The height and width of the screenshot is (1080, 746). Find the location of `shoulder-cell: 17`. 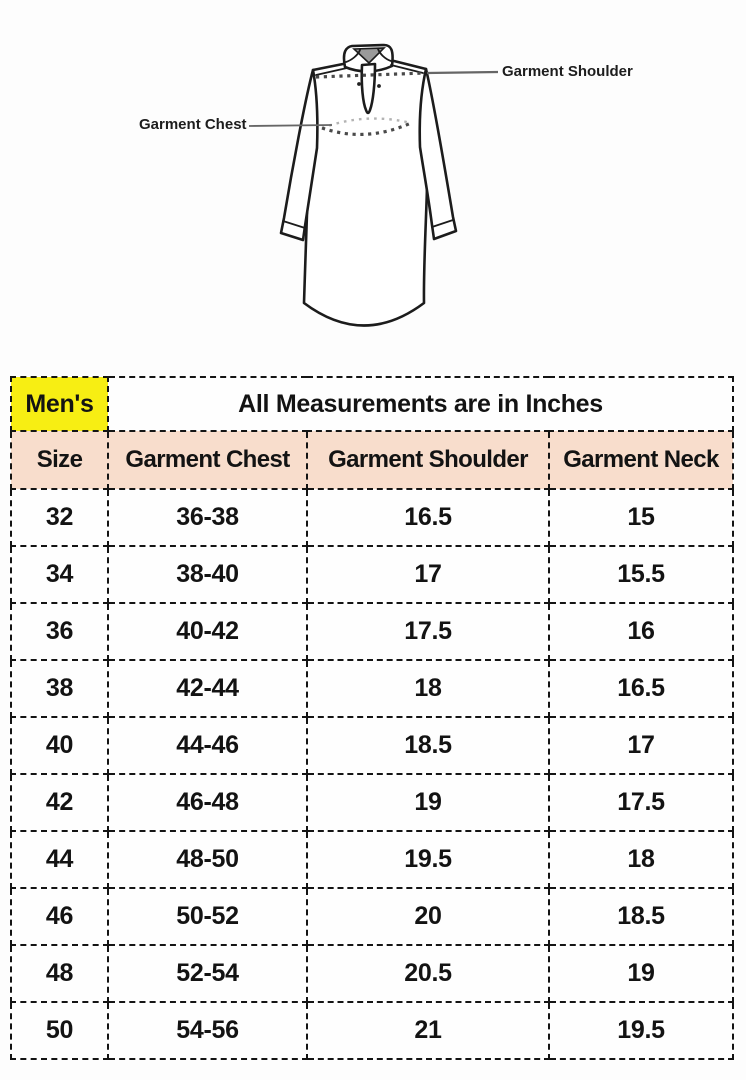

shoulder-cell: 17 is located at coordinates (428, 574).